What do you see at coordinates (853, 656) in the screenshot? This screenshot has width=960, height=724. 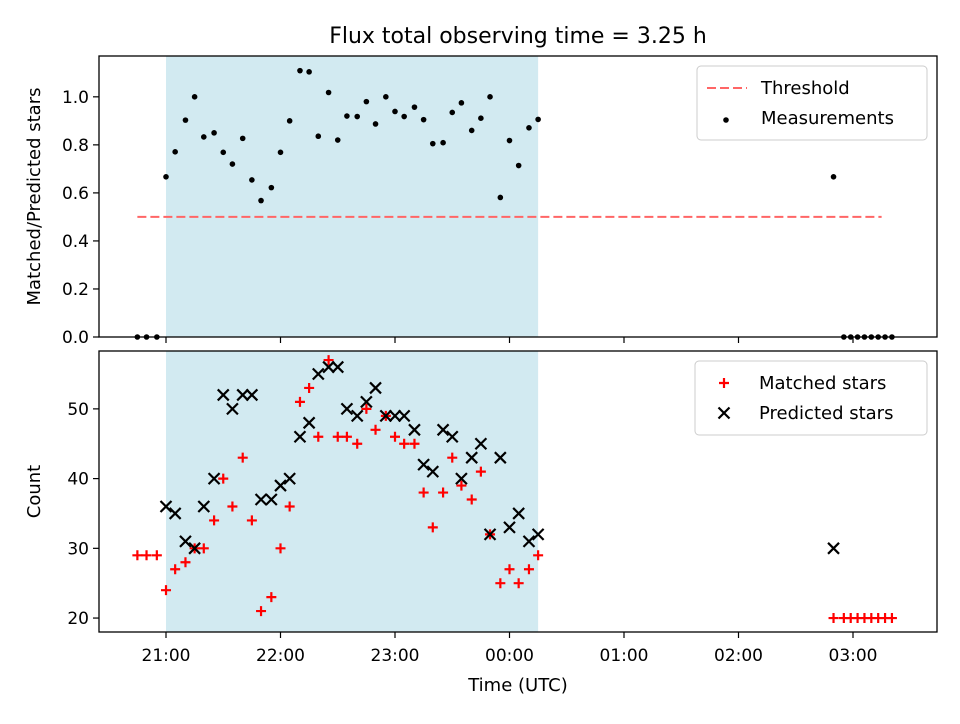 I see `x-tick-label: 03:00` at bounding box center [853, 656].